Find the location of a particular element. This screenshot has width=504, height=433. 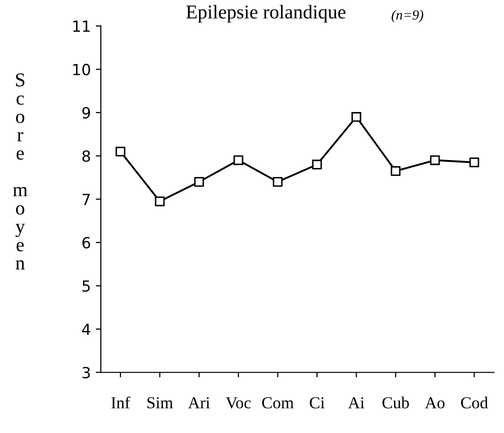

x-tick-label: Voc is located at coordinates (238, 403).